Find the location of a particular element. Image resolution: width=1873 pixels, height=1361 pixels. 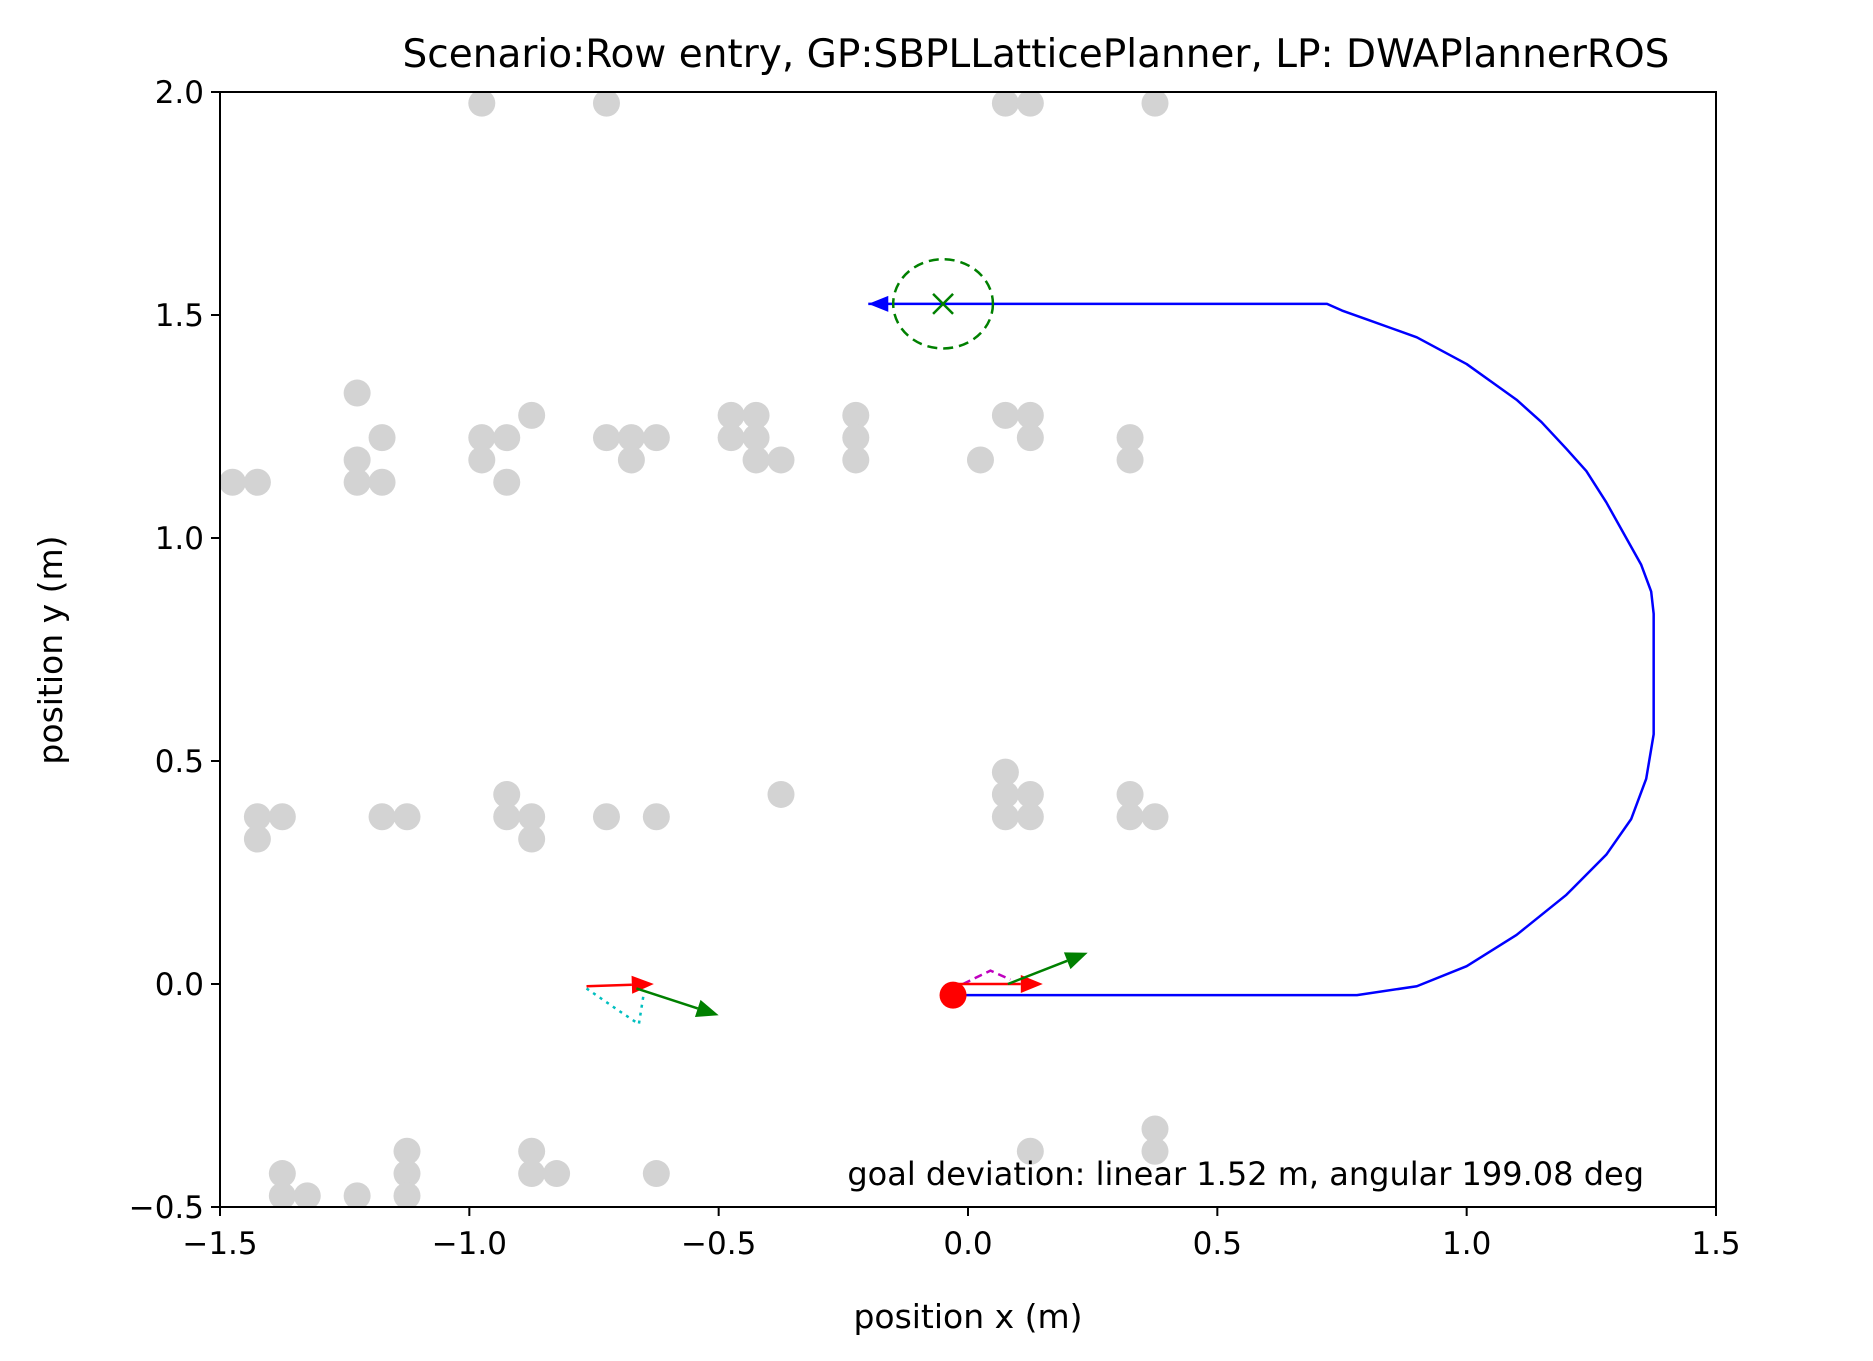

y-tick-label: 1.0 is located at coordinates (179, 539).